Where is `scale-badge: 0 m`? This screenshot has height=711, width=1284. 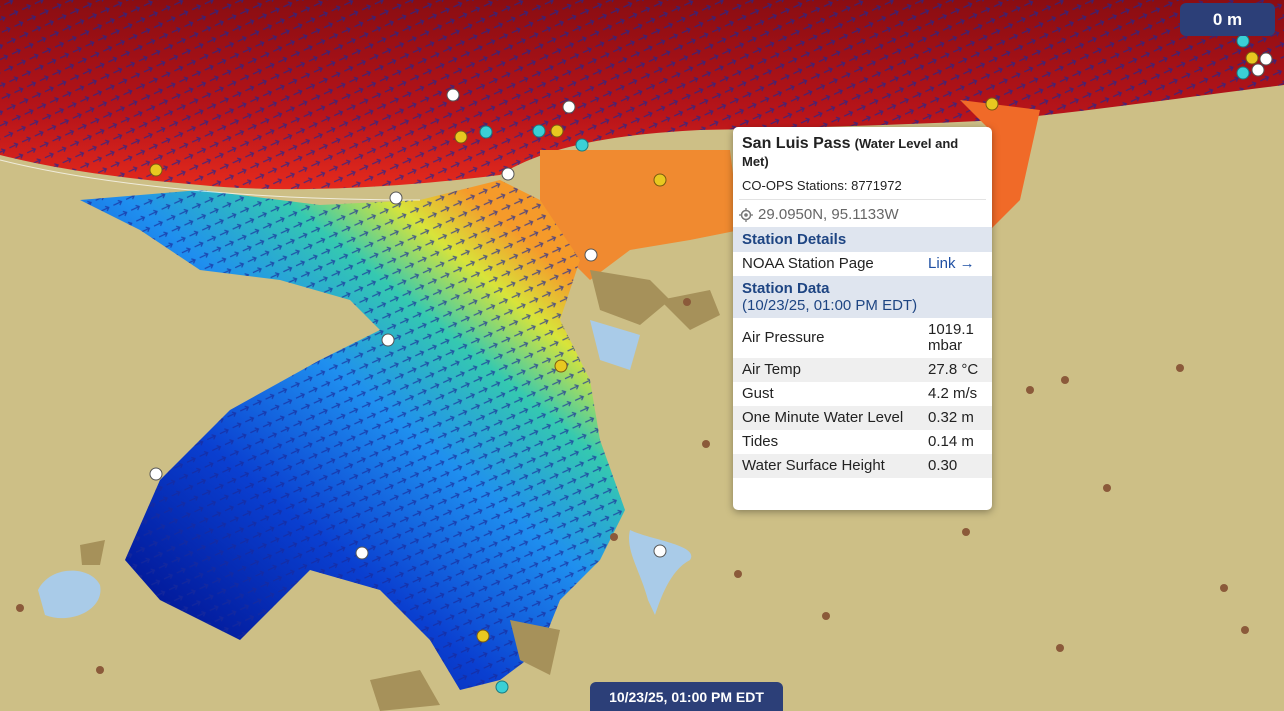 scale-badge: 0 m is located at coordinates (1227, 19).